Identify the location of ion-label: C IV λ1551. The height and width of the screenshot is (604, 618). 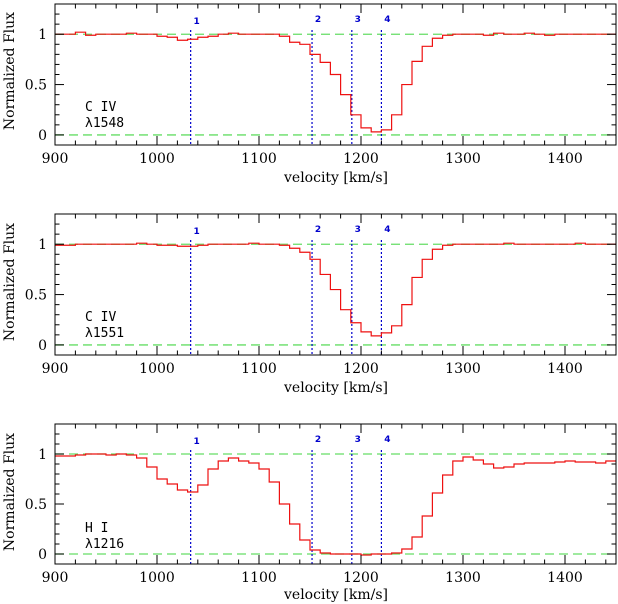
(104, 325).